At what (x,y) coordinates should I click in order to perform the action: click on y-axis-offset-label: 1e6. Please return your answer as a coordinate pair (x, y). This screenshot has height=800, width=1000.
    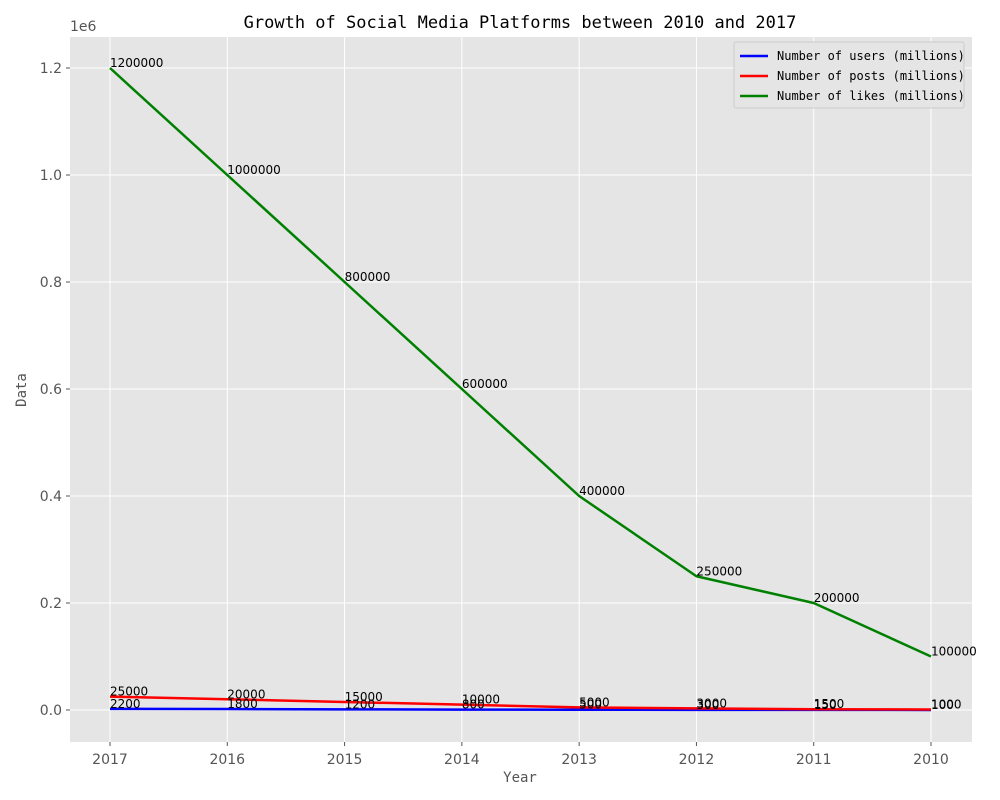
    Looking at the image, I should click on (83, 27).